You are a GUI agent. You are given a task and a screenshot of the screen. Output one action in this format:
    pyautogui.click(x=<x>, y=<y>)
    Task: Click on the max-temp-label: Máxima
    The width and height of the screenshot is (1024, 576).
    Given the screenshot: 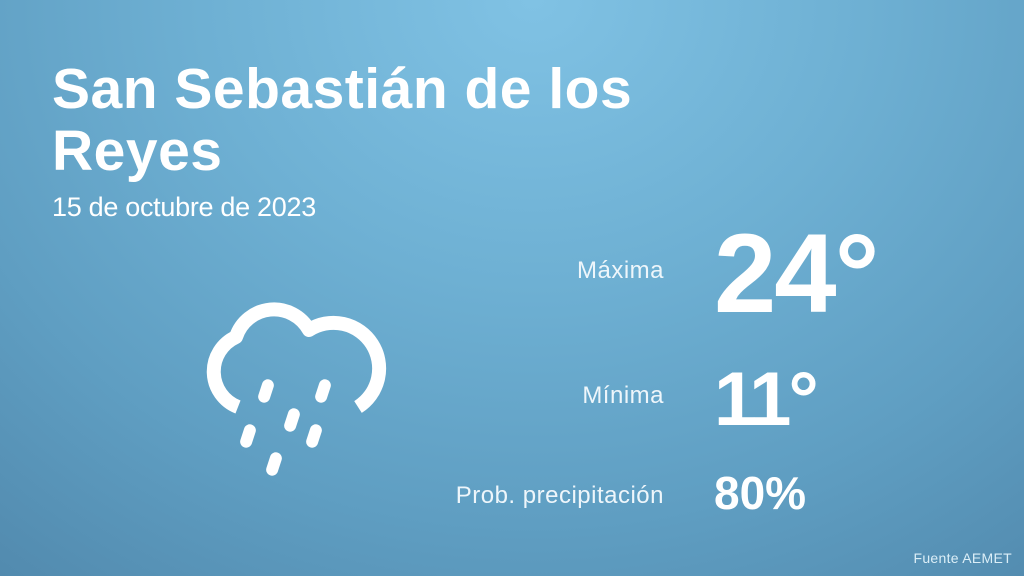 What is the action you would take?
    pyautogui.click(x=620, y=270)
    